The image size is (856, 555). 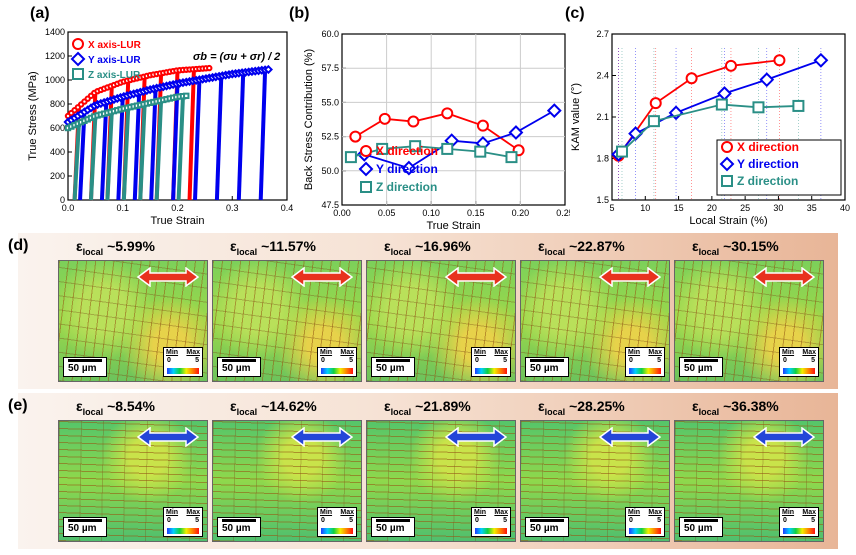 I want to click on plot-frame, so click(x=453, y=119).